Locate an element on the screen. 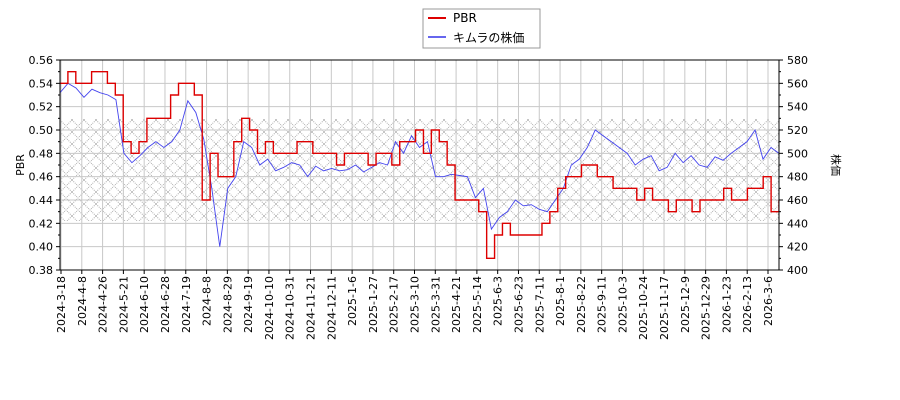 Image resolution: width=900 pixels, height=400 pixels. x-tick-label: 2024-4-26 is located at coordinates (103, 304).